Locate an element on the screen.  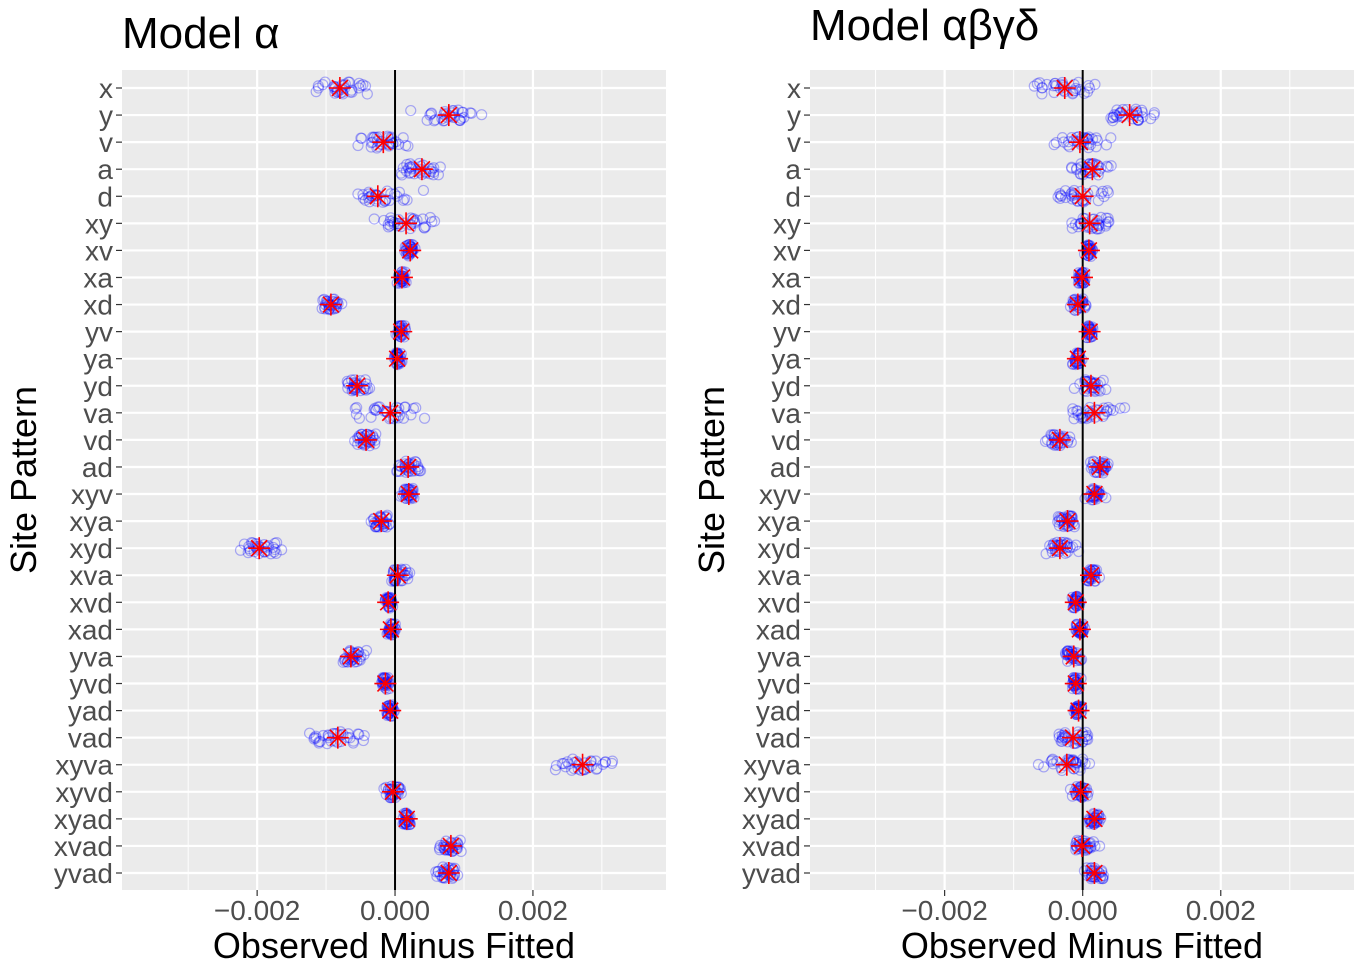
data-point-yd is located at coordinates (354, 389).